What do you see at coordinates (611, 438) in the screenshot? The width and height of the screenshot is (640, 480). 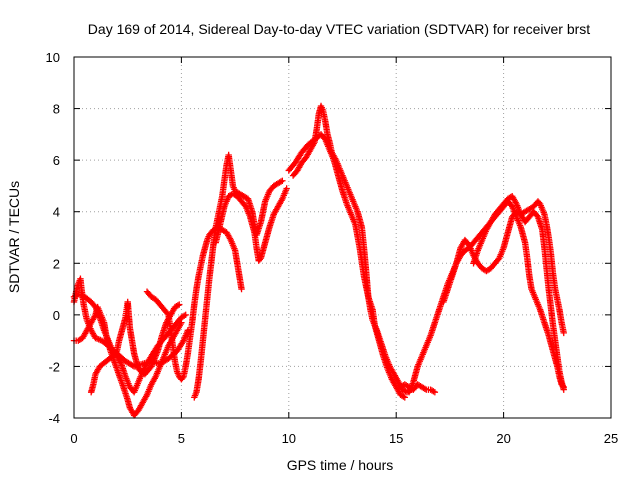 I see `x-tick-label: 25` at bounding box center [611, 438].